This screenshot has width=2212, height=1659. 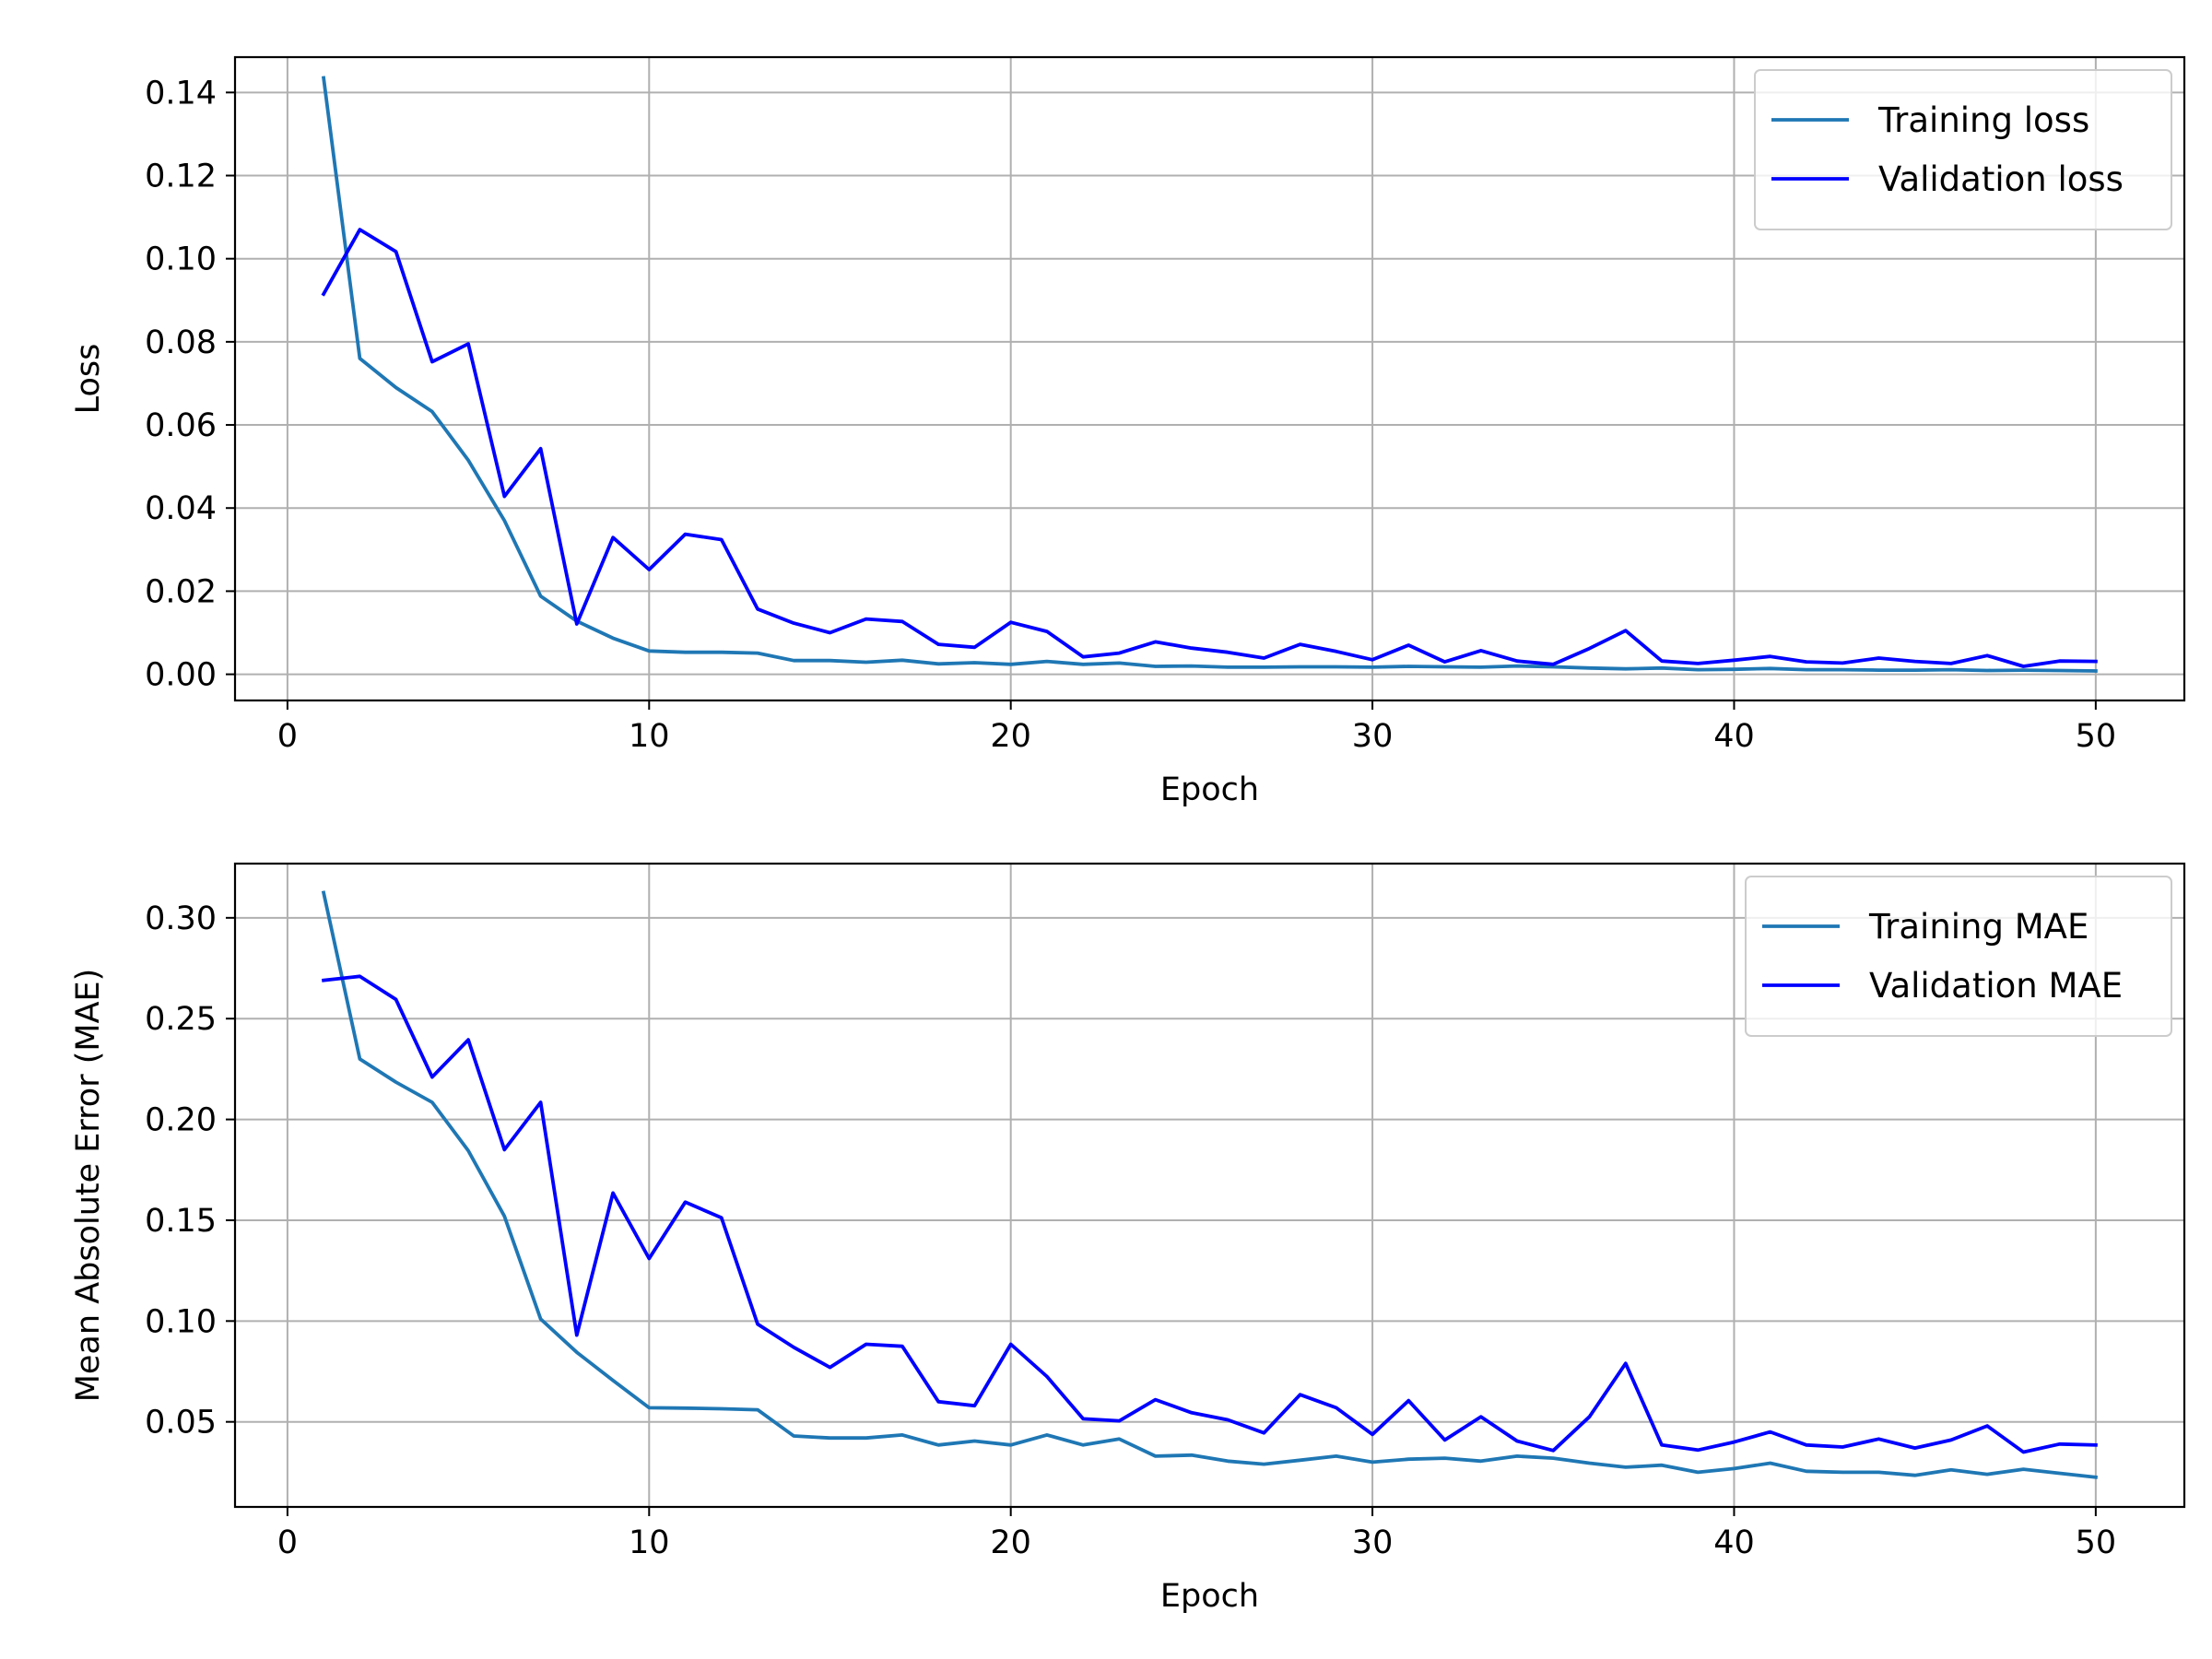 What do you see at coordinates (1996, 986) in the screenshot?
I see `legend-label: Validation MAE` at bounding box center [1996, 986].